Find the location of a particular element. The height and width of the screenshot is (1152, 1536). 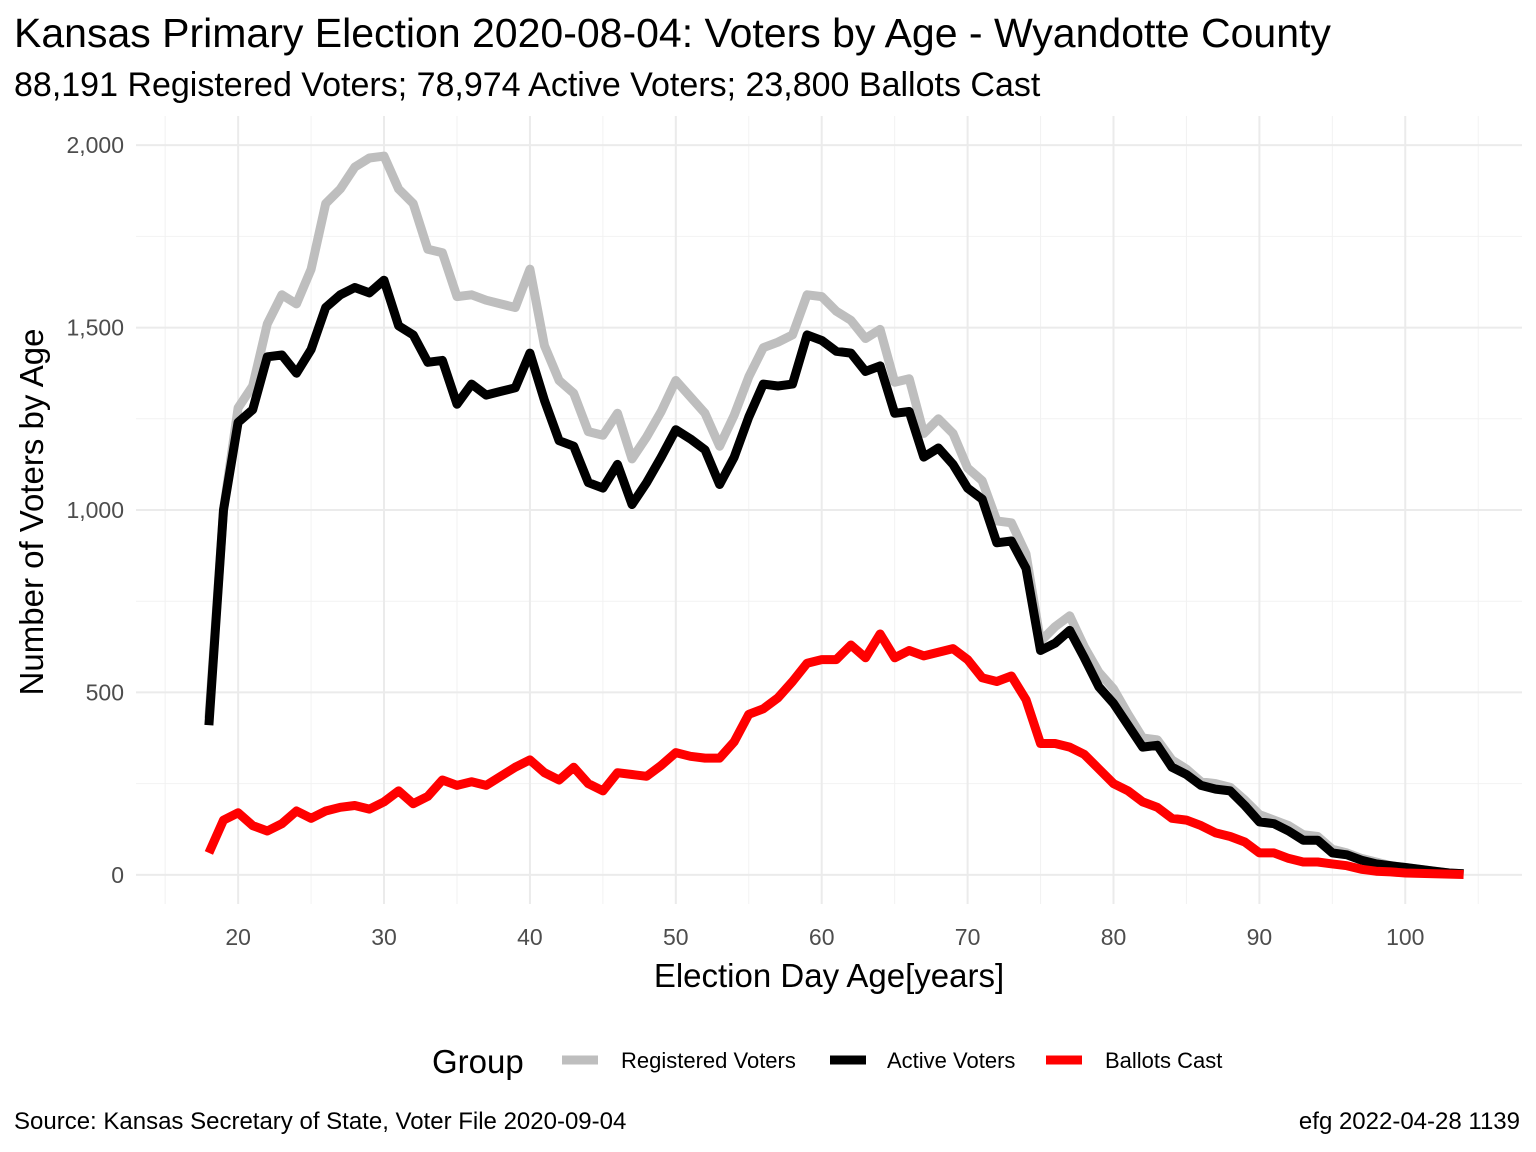

credit-note: efg 2022-04-28 1139 is located at coordinates (1409, 1121).